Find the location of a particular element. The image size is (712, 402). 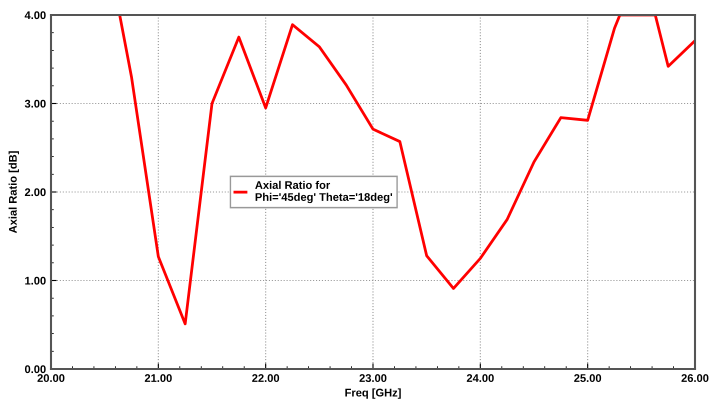

y-tick-label: 4.00 is located at coordinates (35, 15).